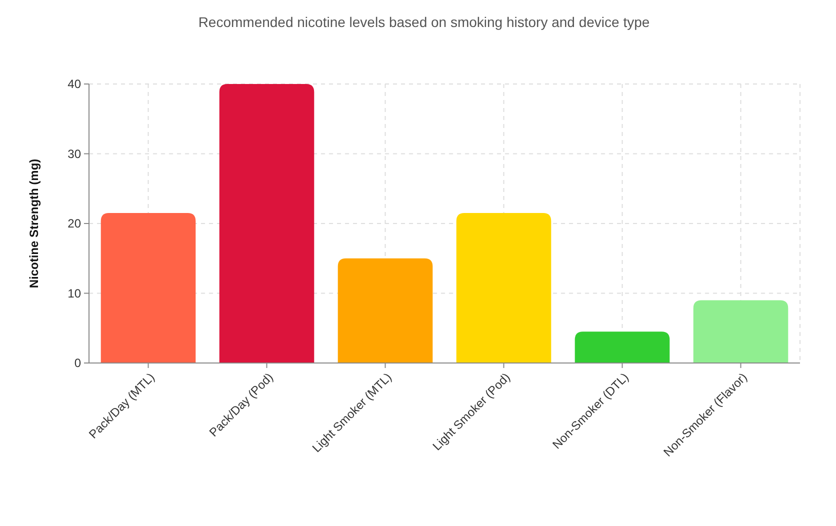 The image size is (836, 526). Describe the element at coordinates (34, 223) in the screenshot. I see `y-axis-title: Nicotine Strength (mg)` at that location.